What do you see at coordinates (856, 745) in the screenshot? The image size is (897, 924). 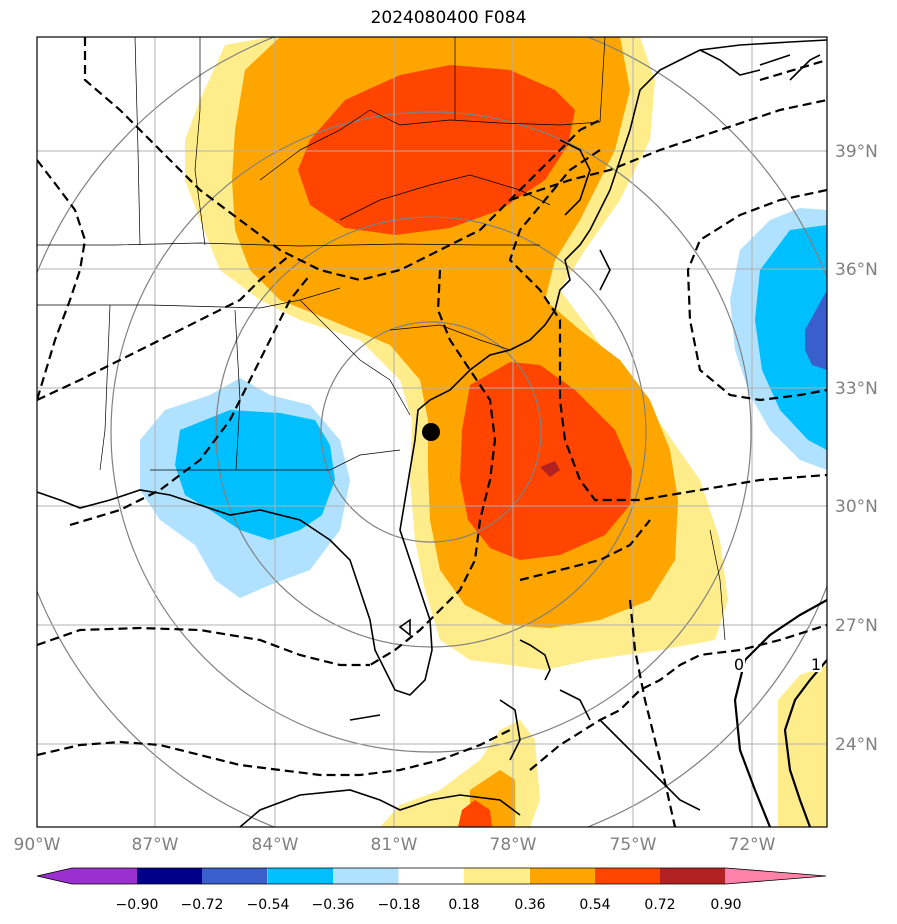 I see `lat-label-24n: 24°N` at bounding box center [856, 745].